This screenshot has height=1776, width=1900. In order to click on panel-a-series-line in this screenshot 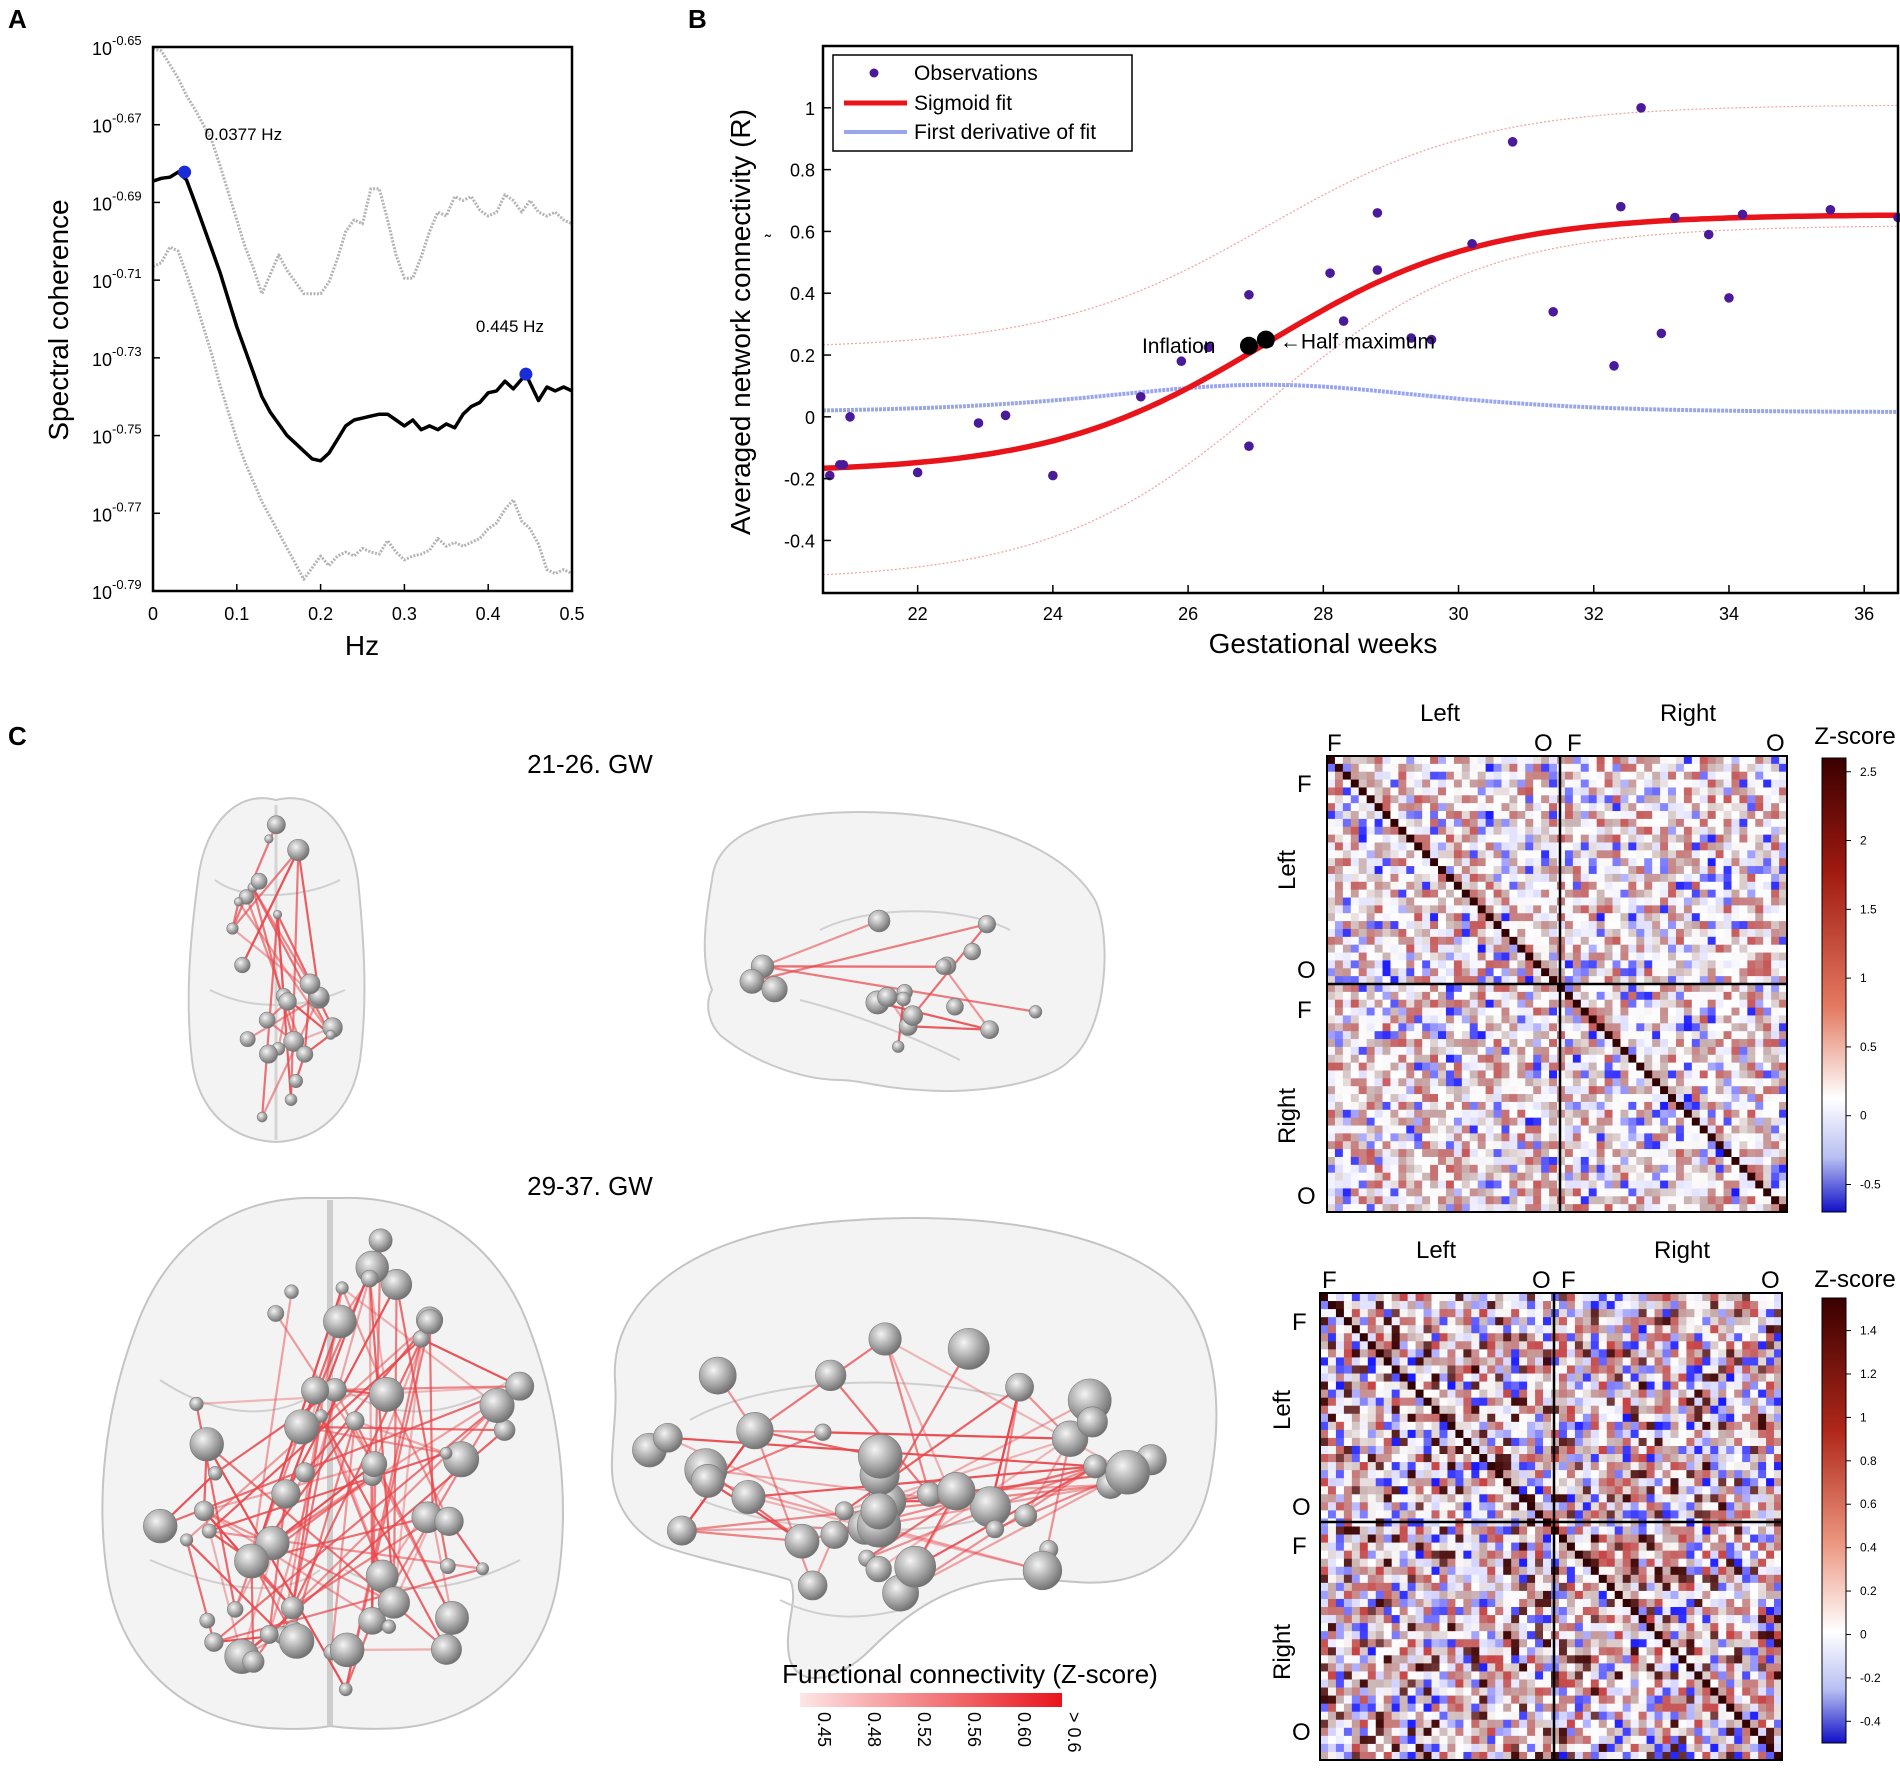, I will do `click(362, 171)`.